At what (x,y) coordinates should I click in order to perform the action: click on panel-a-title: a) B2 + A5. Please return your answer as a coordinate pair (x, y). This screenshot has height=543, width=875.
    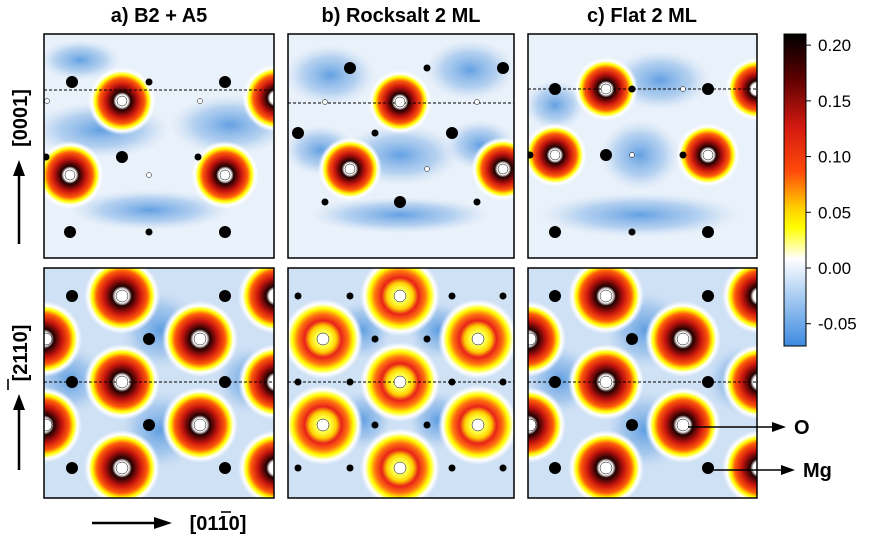
    Looking at the image, I should click on (159, 16).